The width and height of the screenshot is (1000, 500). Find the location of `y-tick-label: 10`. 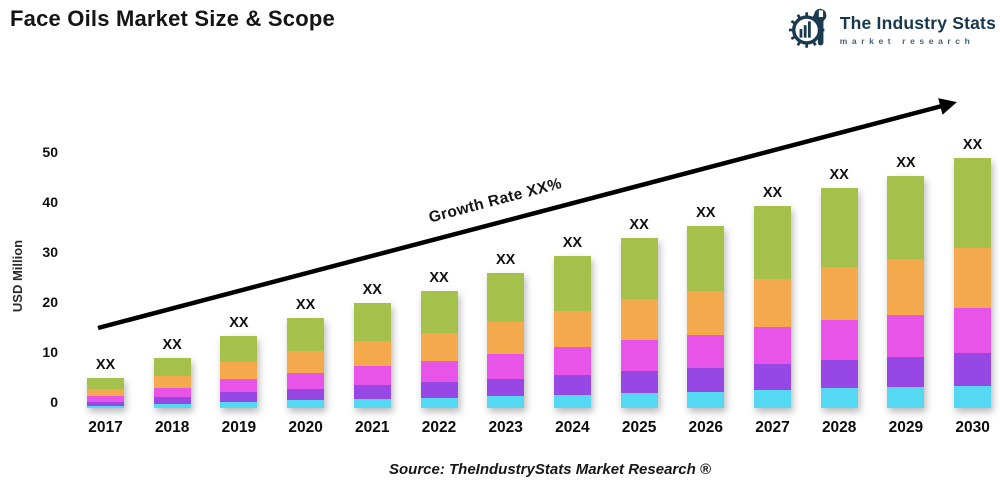

y-tick-label: 10 is located at coordinates (50, 352).